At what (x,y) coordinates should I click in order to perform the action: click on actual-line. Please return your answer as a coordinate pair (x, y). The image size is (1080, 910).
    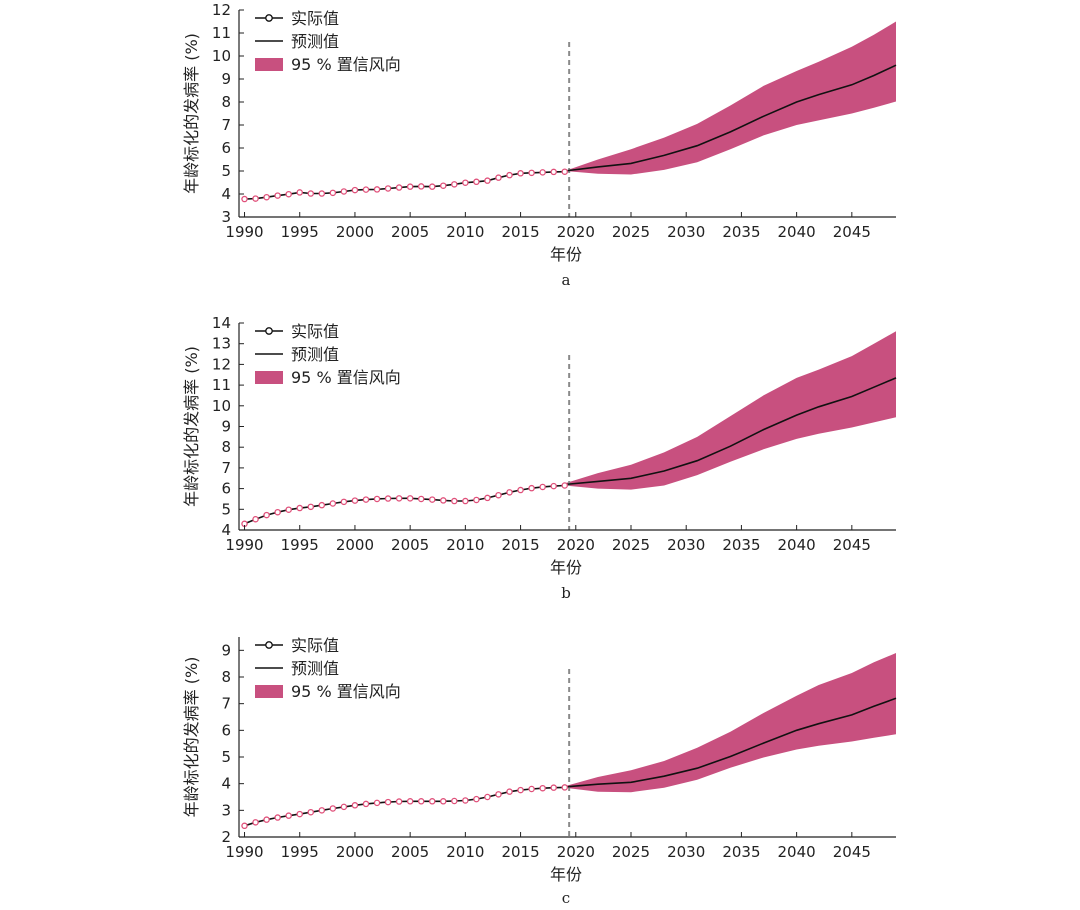
    Looking at the image, I should click on (404, 185).